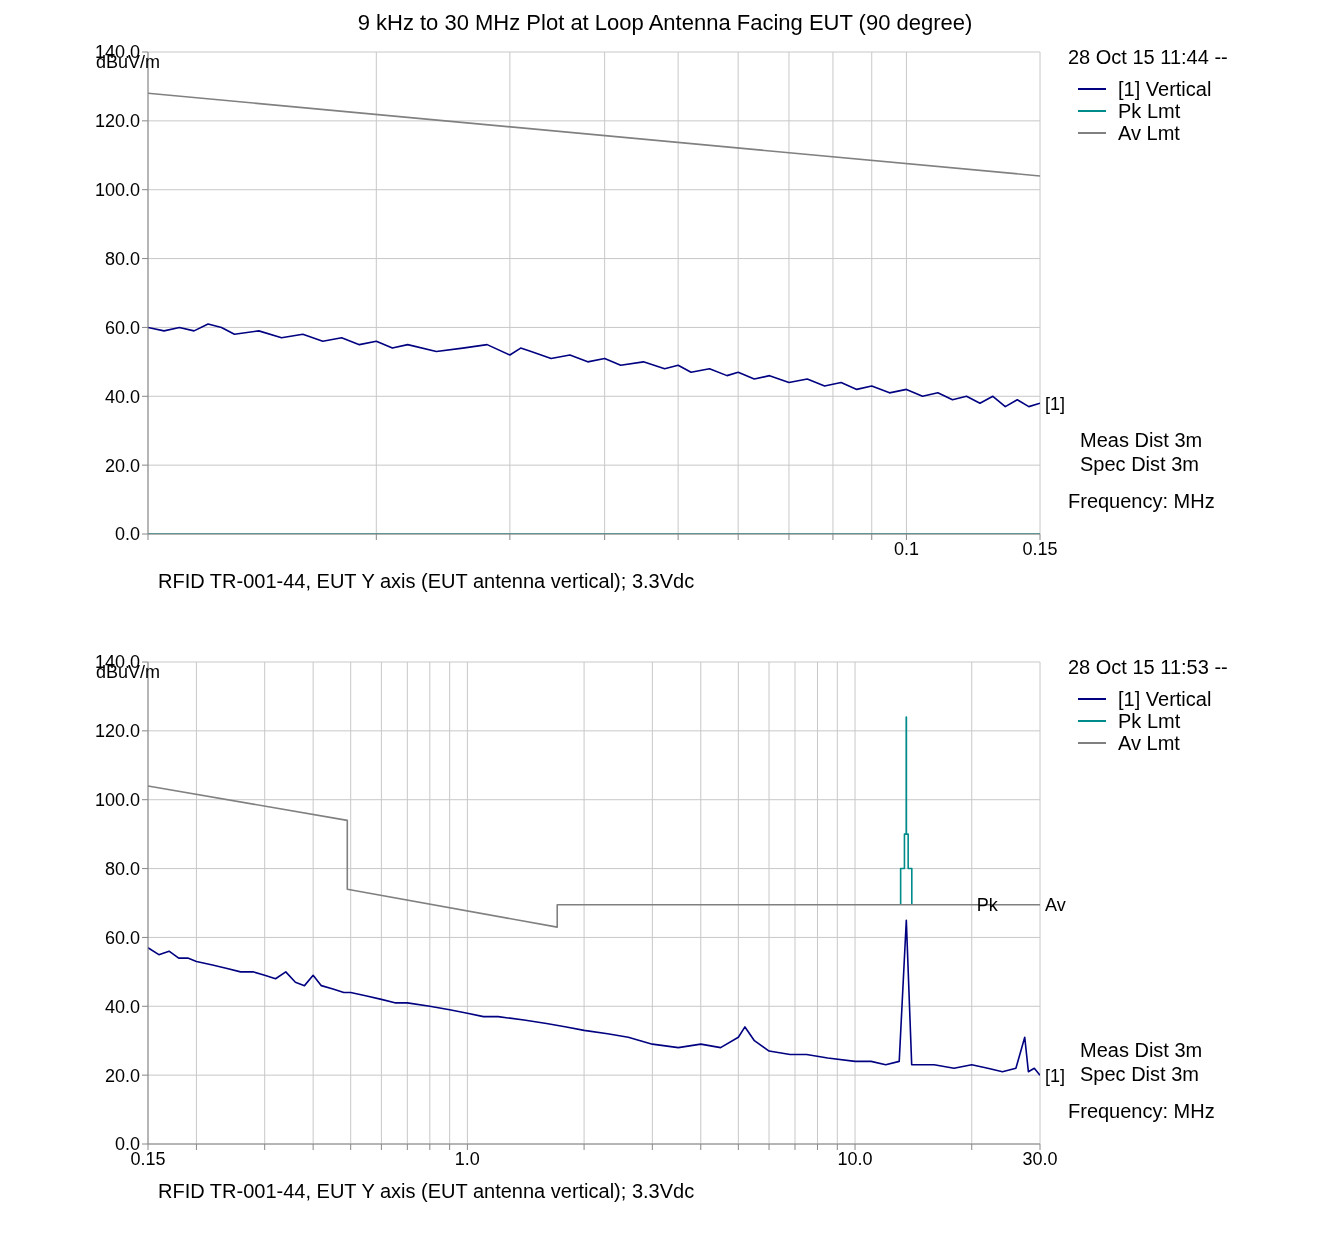  Describe the element at coordinates (467, 1158) in the screenshot. I see `x-tick-label: 1.0` at that location.